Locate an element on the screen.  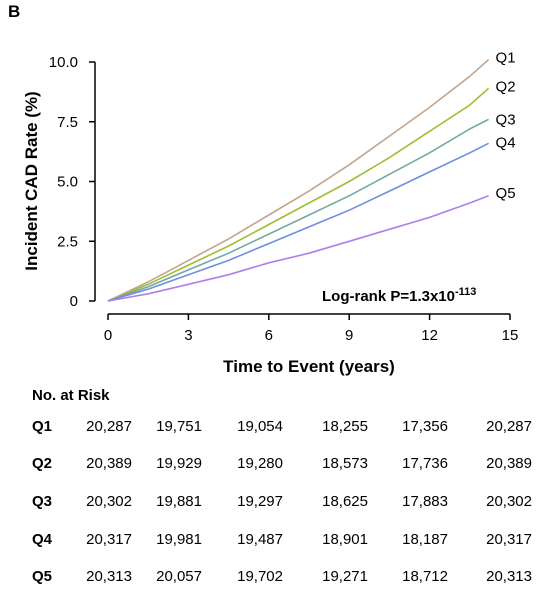
risk-cell: 18,712 is located at coordinates (425, 576).